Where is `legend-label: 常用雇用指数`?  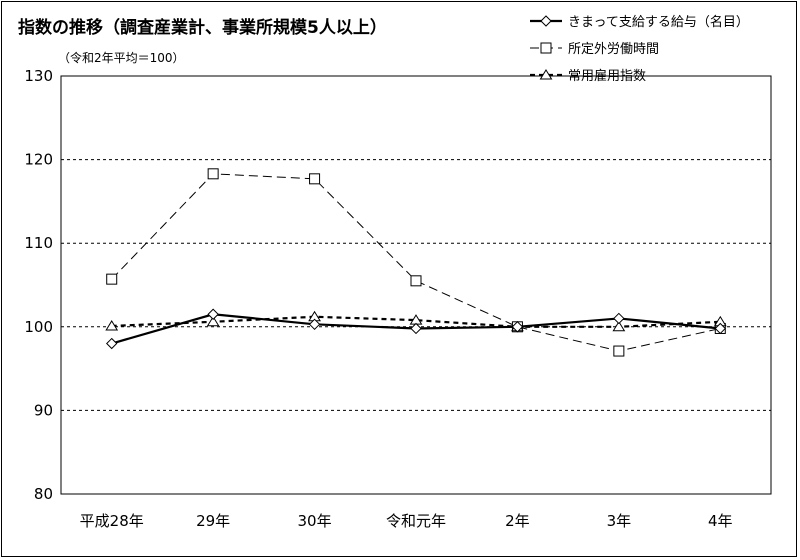 legend-label: 常用雇用指数 is located at coordinates (607, 76).